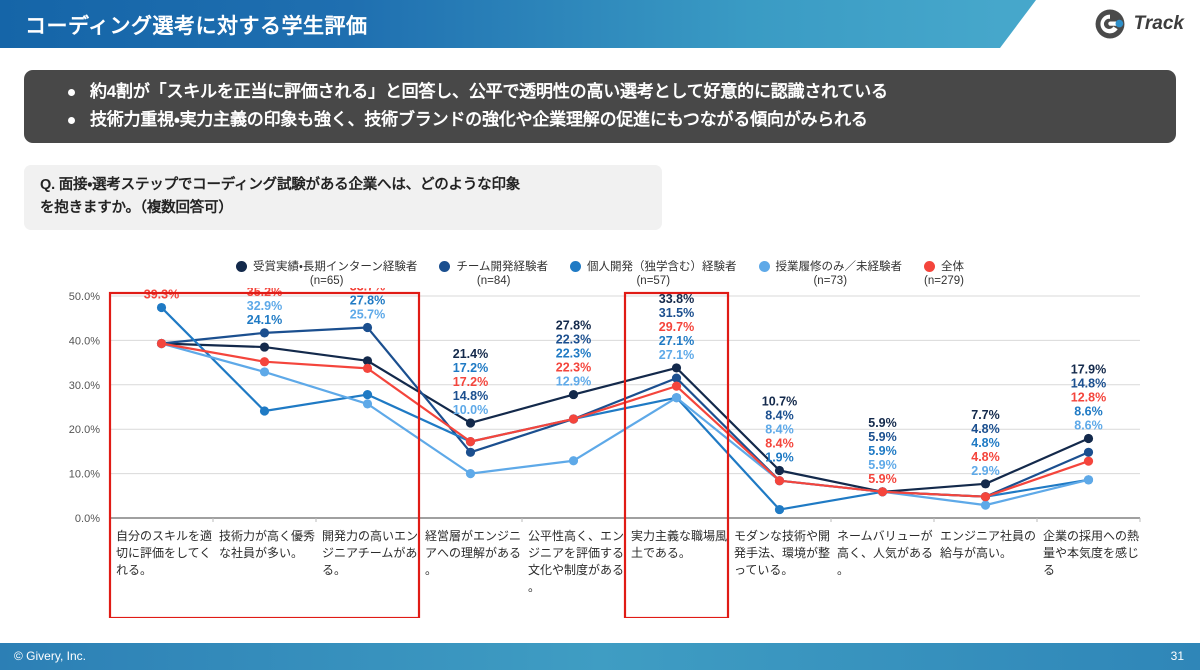 Image resolution: width=1200 pixels, height=670 pixels. Describe the element at coordinates (763, 570) in the screenshot. I see `x-axis-category-label: っている。` at that location.